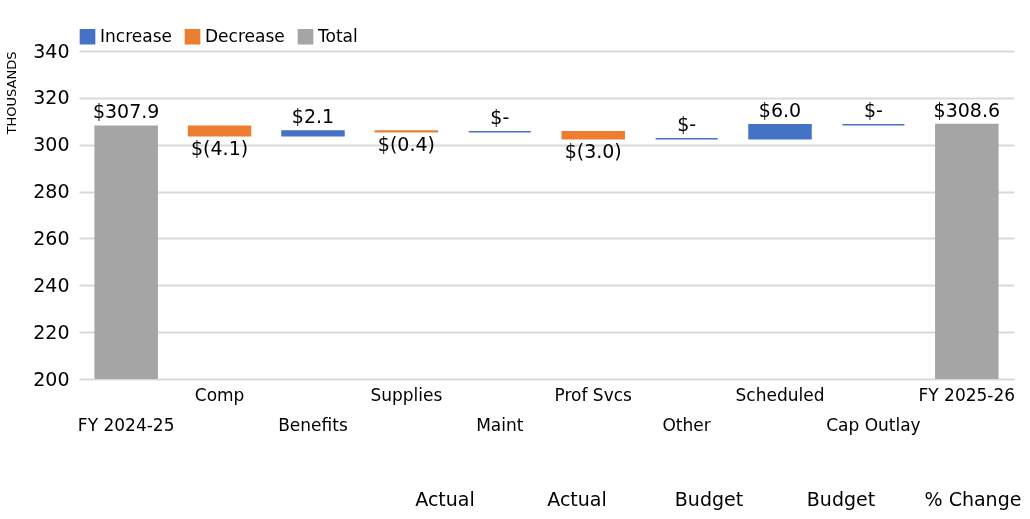 The height and width of the screenshot is (519, 1030). Describe the element at coordinates (593, 394) in the screenshot. I see `x-tick-label: Prof Svcs` at that location.